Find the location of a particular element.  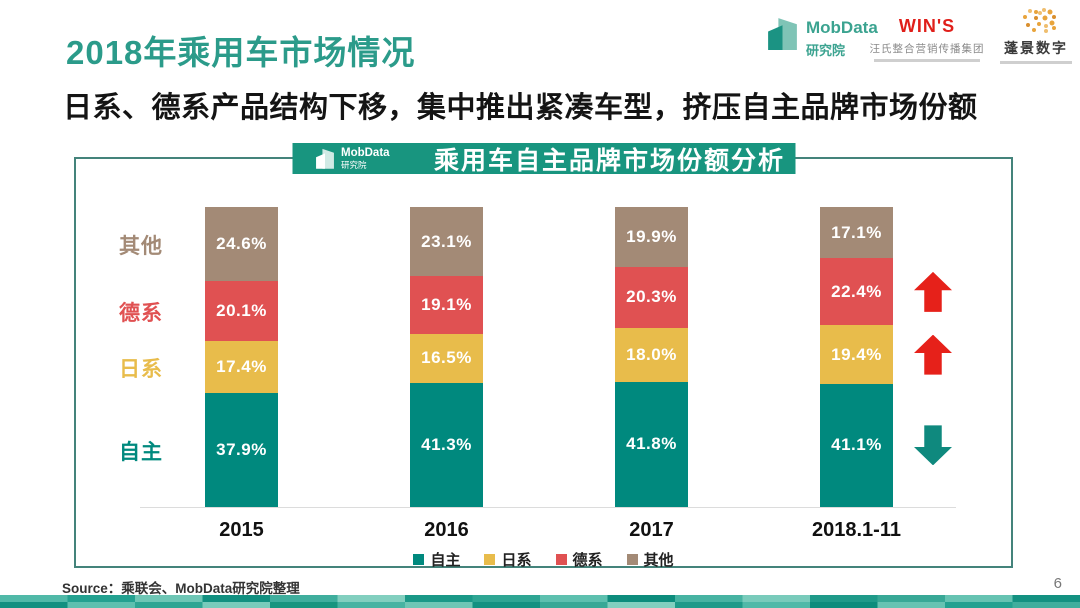

row-label-德系: 德系 is located at coordinates (141, 313).